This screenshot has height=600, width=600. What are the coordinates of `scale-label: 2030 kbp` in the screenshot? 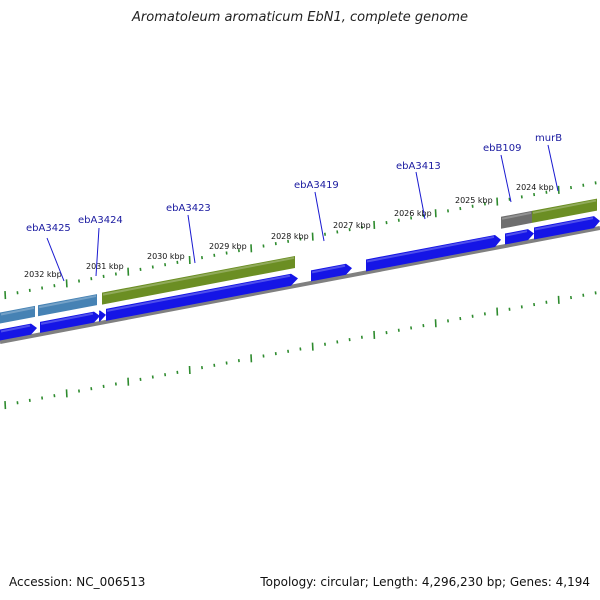 It's located at (166, 256).